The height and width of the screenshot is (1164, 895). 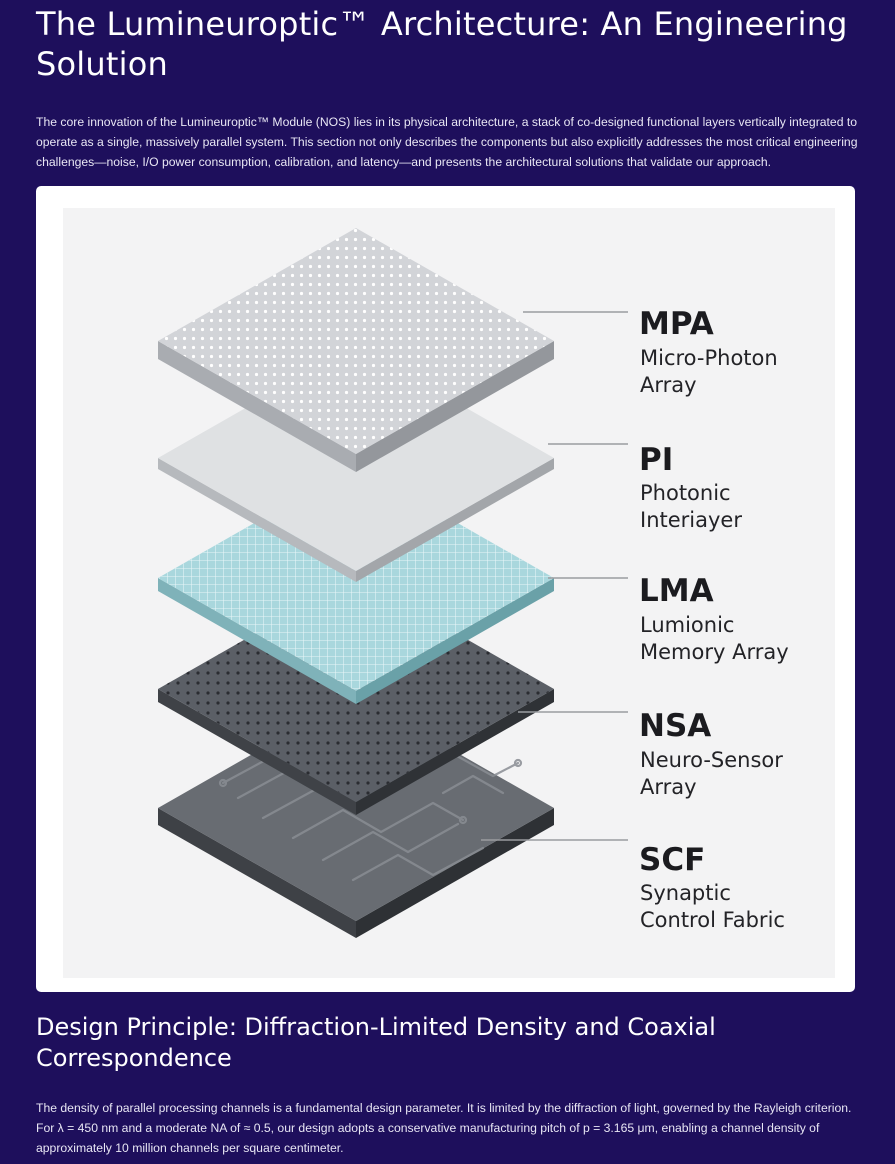 I want to click on label-nsa-line2: Array, so click(x=668, y=787).